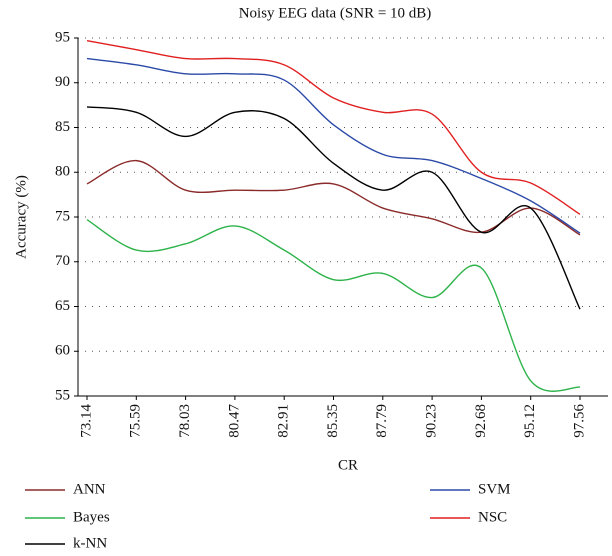 The image size is (612, 556). I want to click on legend-label: k-NN, so click(90, 543).